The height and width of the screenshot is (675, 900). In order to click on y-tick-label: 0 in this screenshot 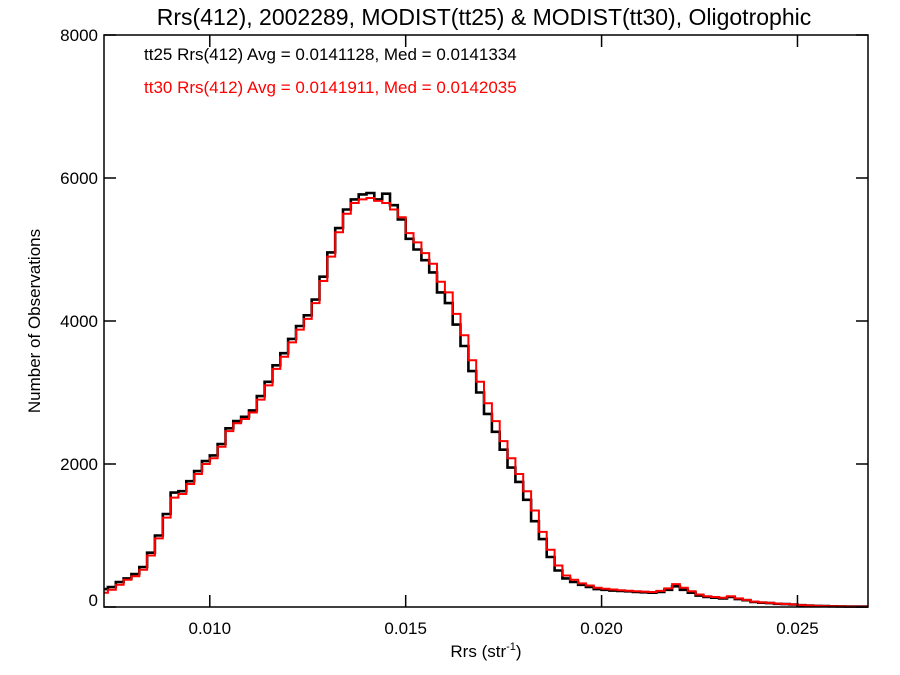, I will do `click(93, 600)`.